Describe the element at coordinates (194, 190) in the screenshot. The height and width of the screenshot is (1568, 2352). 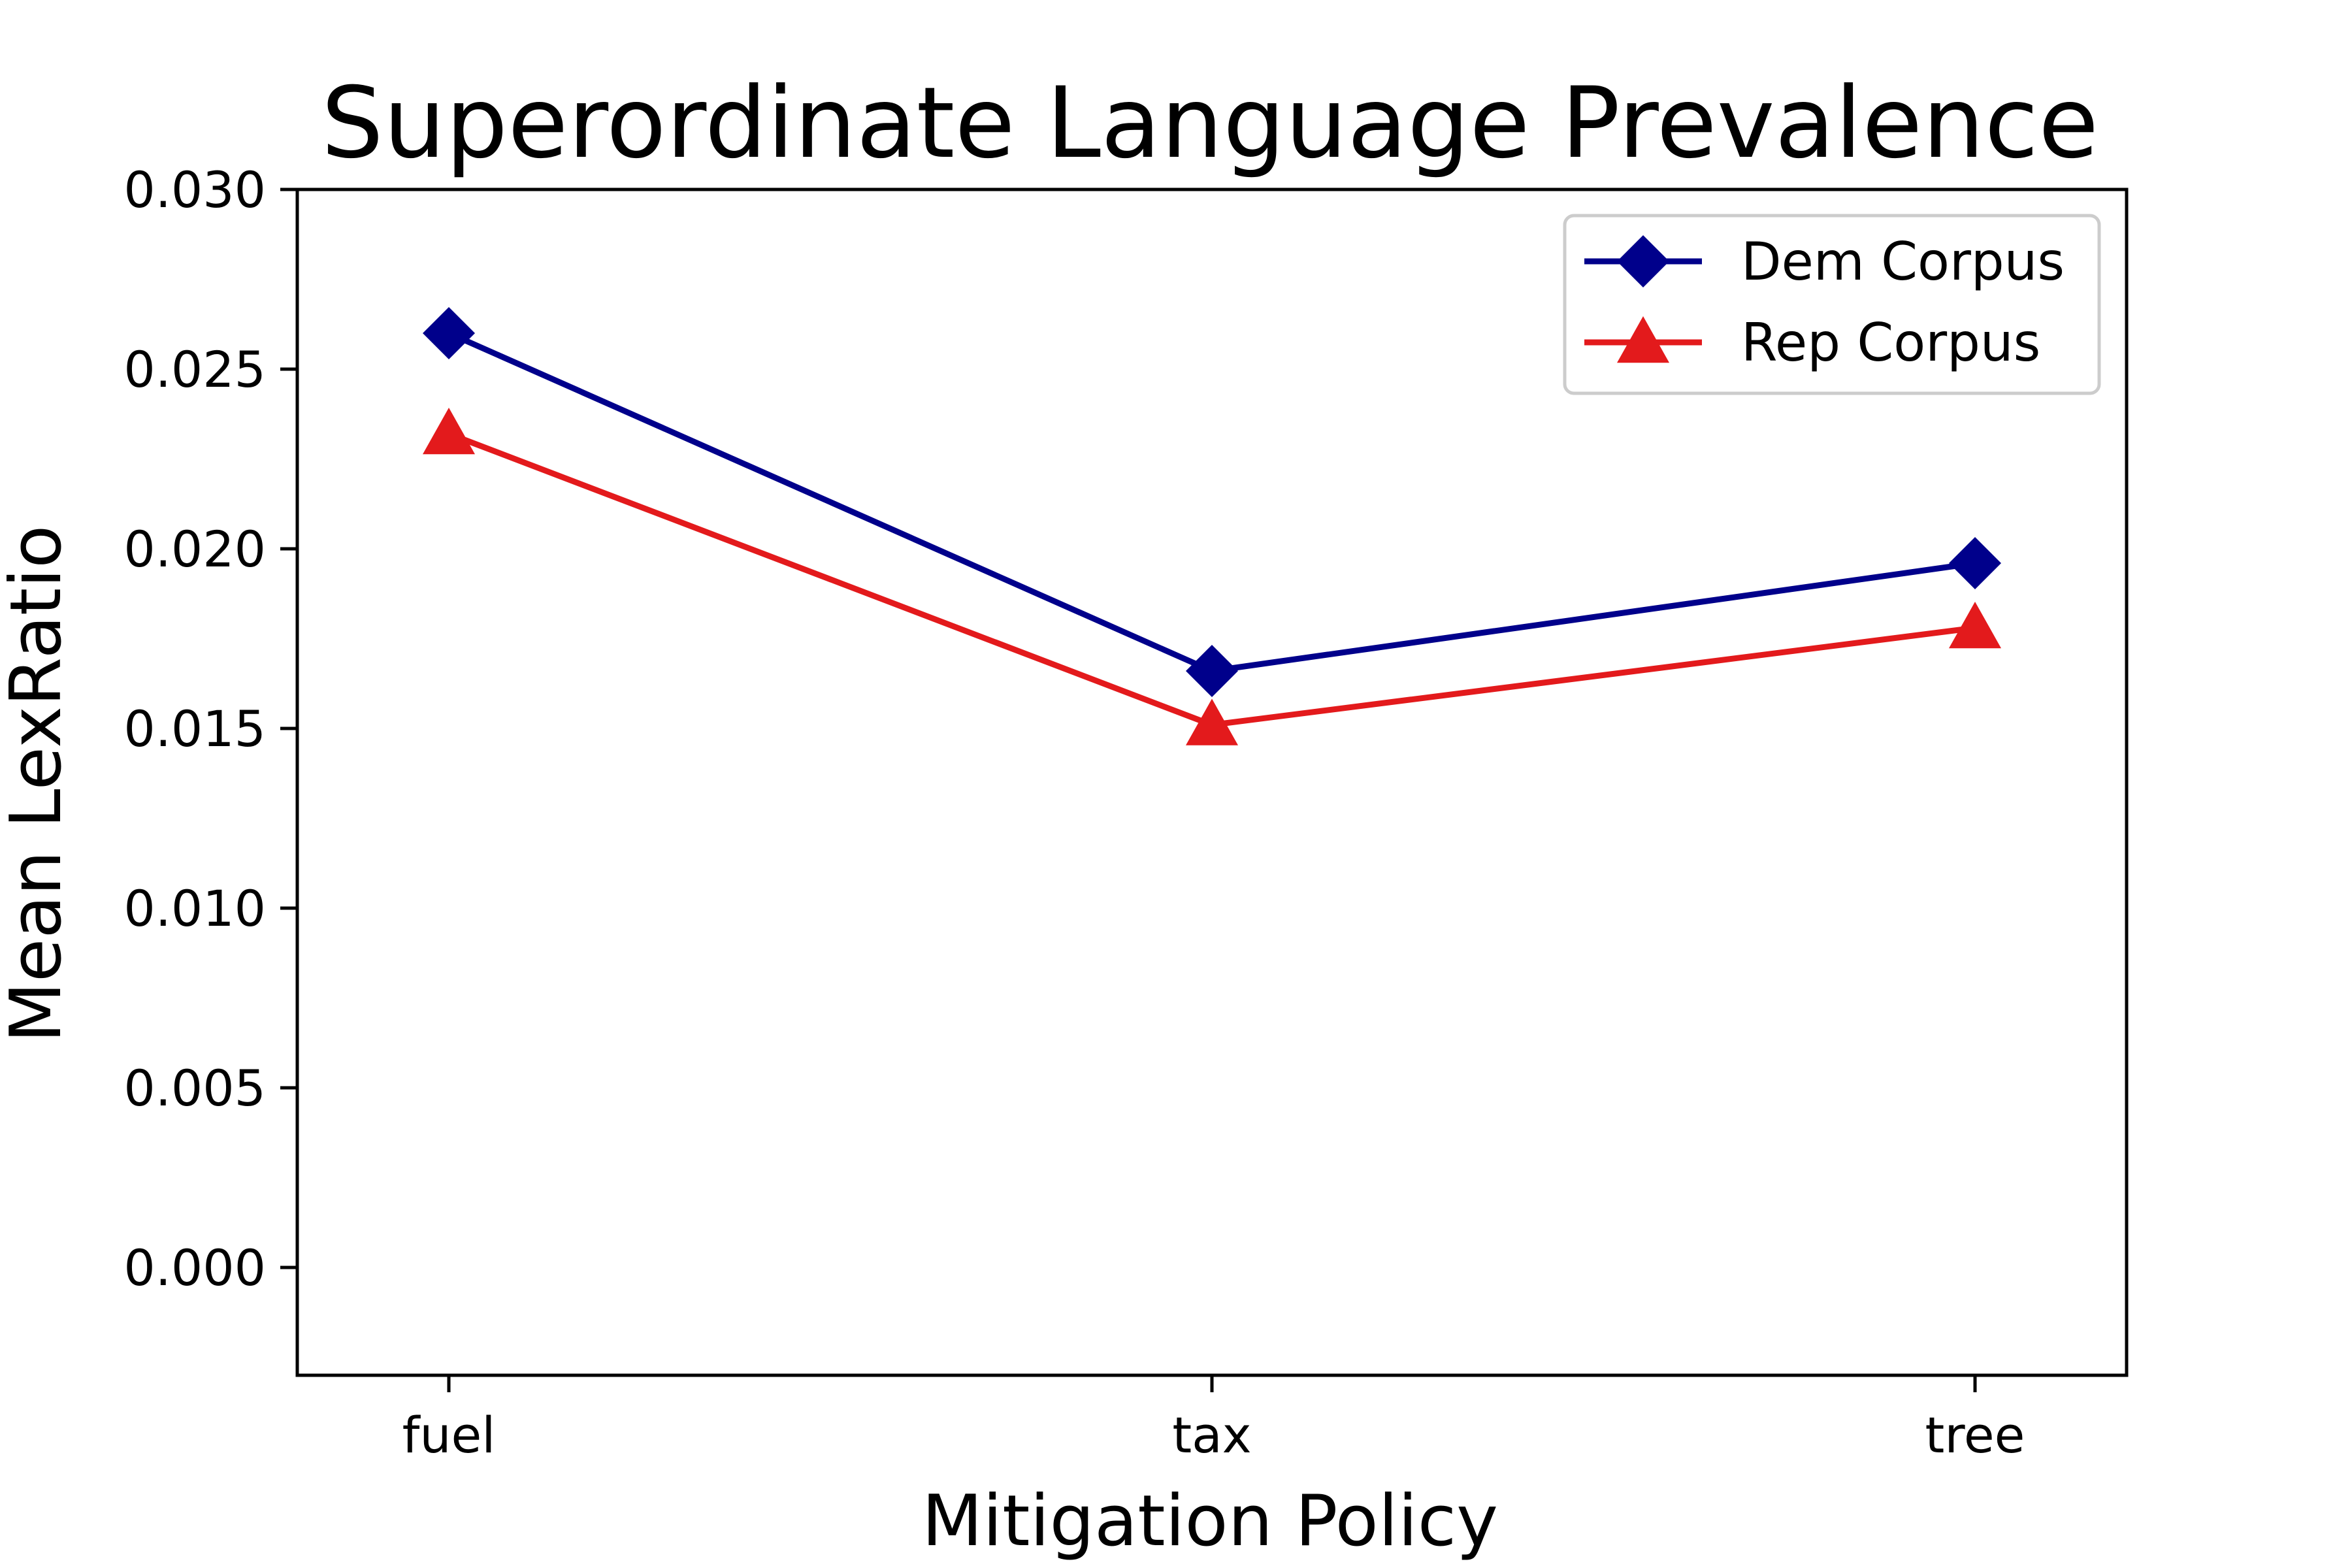
I see `y-tick-label: 0.030` at that location.